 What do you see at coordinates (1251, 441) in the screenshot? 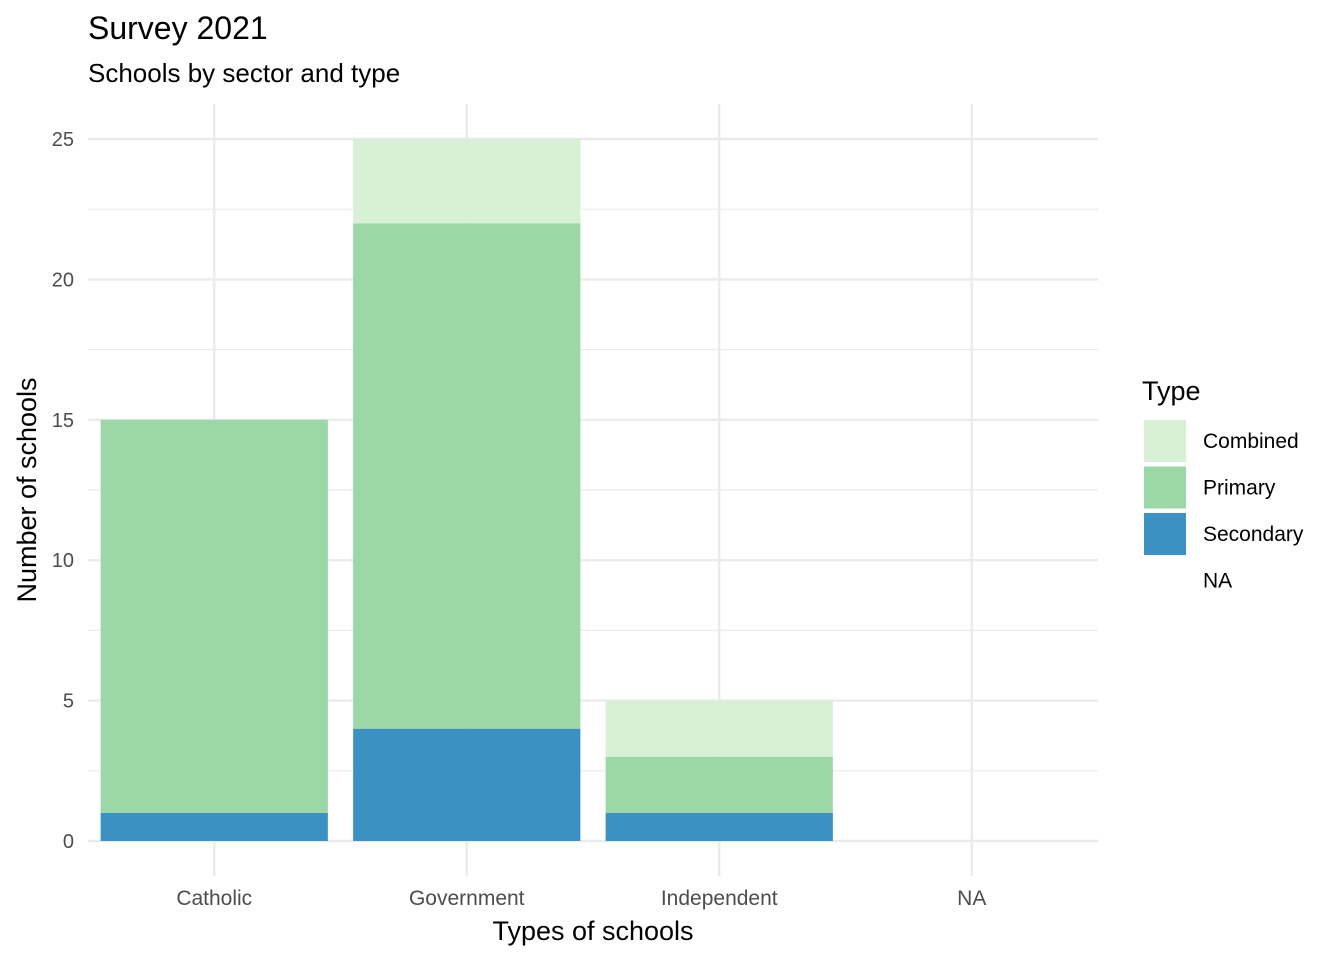
I see `legend-label-combined: Combined` at bounding box center [1251, 441].